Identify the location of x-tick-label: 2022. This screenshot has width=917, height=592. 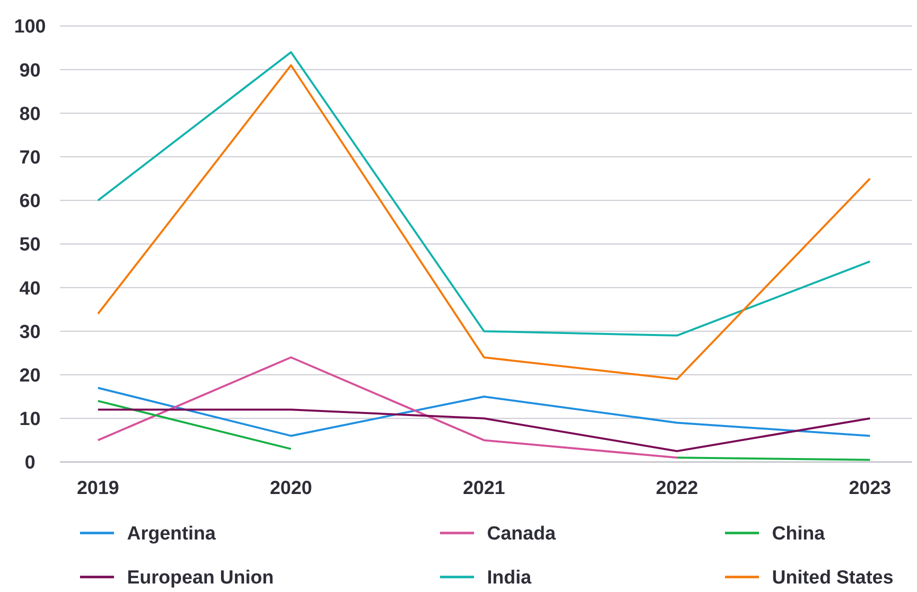
(677, 488).